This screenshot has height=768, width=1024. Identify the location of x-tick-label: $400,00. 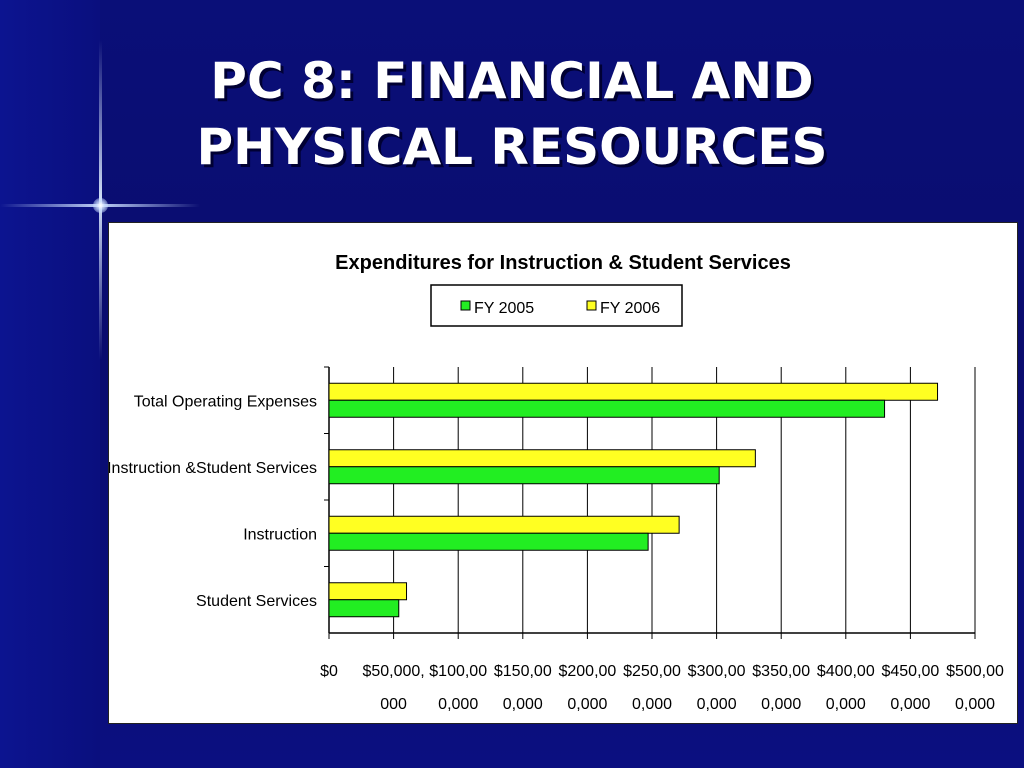
(846, 671).